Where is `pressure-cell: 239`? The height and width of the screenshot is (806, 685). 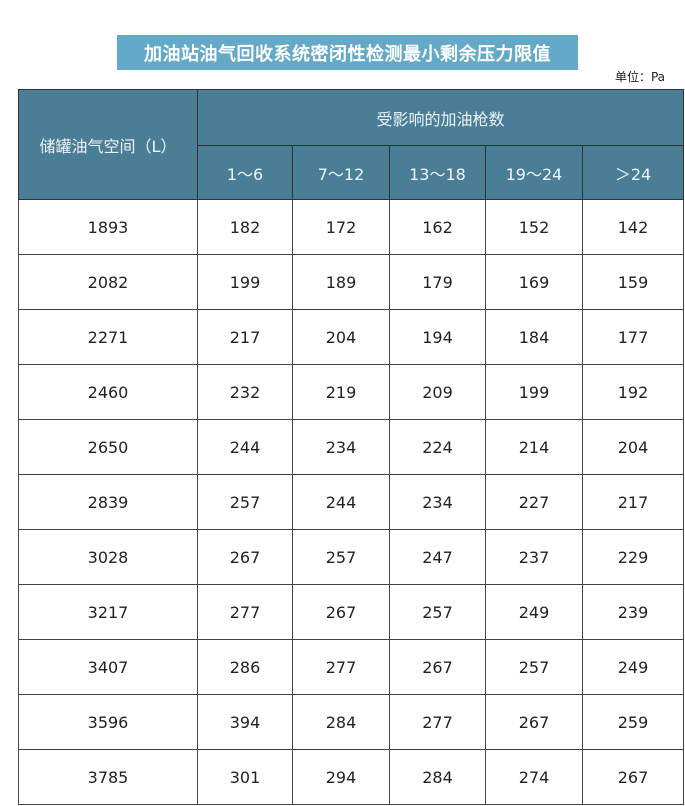 pressure-cell: 239 is located at coordinates (633, 612).